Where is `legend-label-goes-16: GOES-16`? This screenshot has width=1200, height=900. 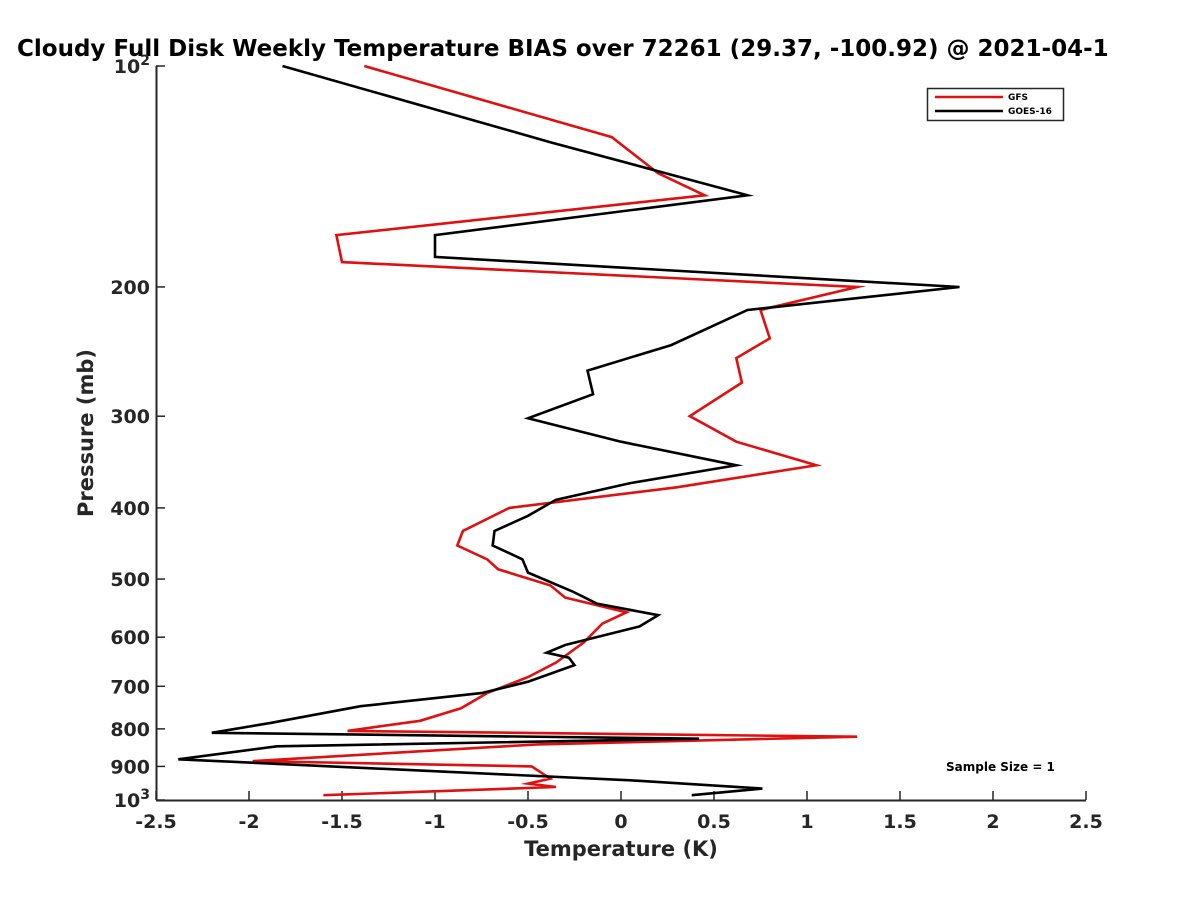 legend-label-goes-16: GOES-16 is located at coordinates (1030, 112).